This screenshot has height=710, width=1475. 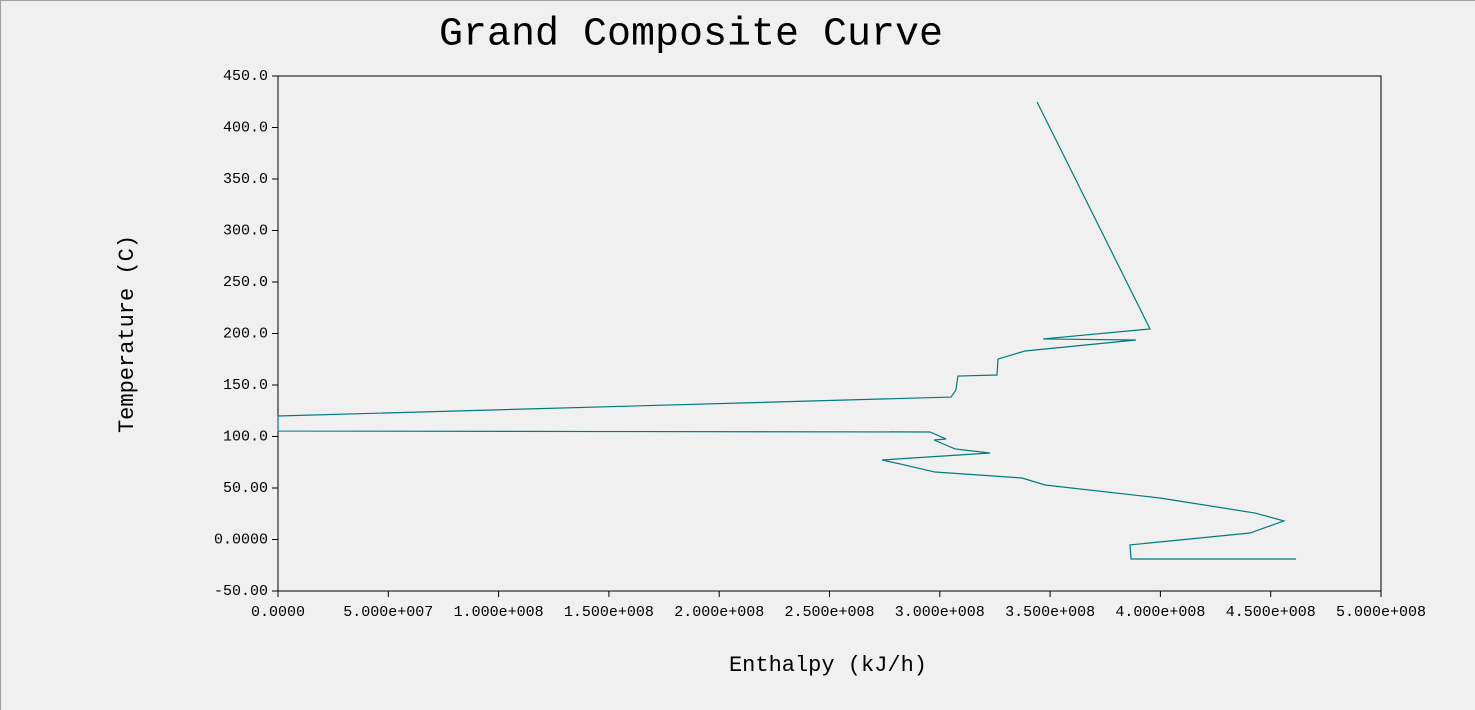 What do you see at coordinates (245, 282) in the screenshot?
I see `y-tick-label: 250.0` at bounding box center [245, 282].